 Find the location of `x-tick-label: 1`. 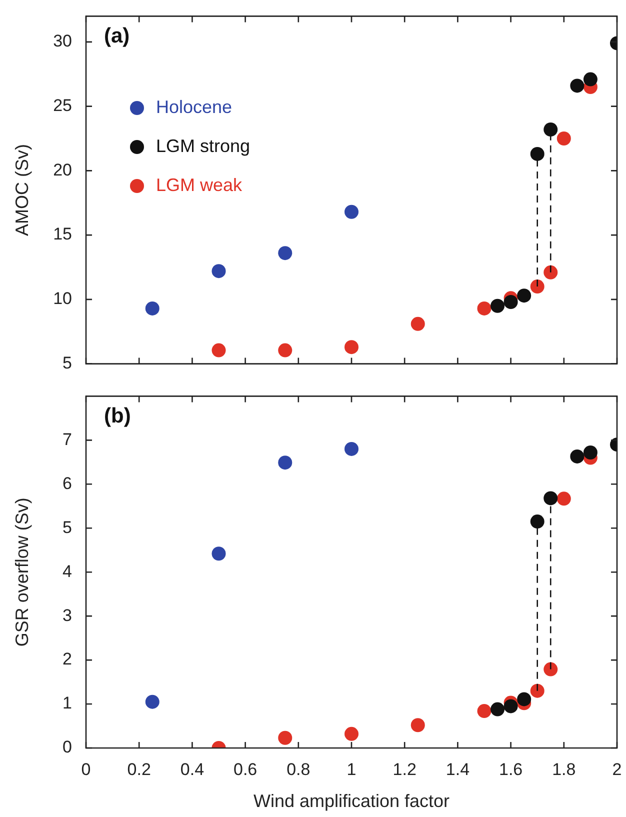

x-tick-label: 1 is located at coordinates (351, 769).